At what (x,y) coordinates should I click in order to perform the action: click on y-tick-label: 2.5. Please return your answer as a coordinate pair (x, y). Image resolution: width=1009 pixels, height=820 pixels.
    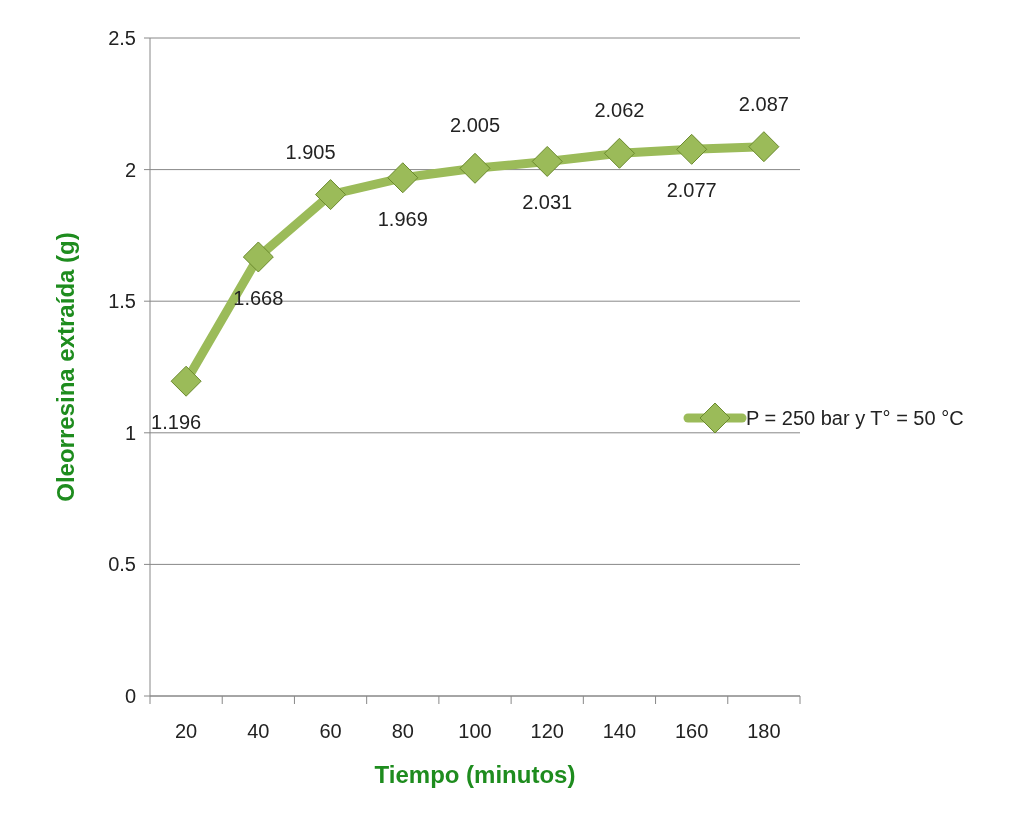
    Looking at the image, I should click on (122, 38).